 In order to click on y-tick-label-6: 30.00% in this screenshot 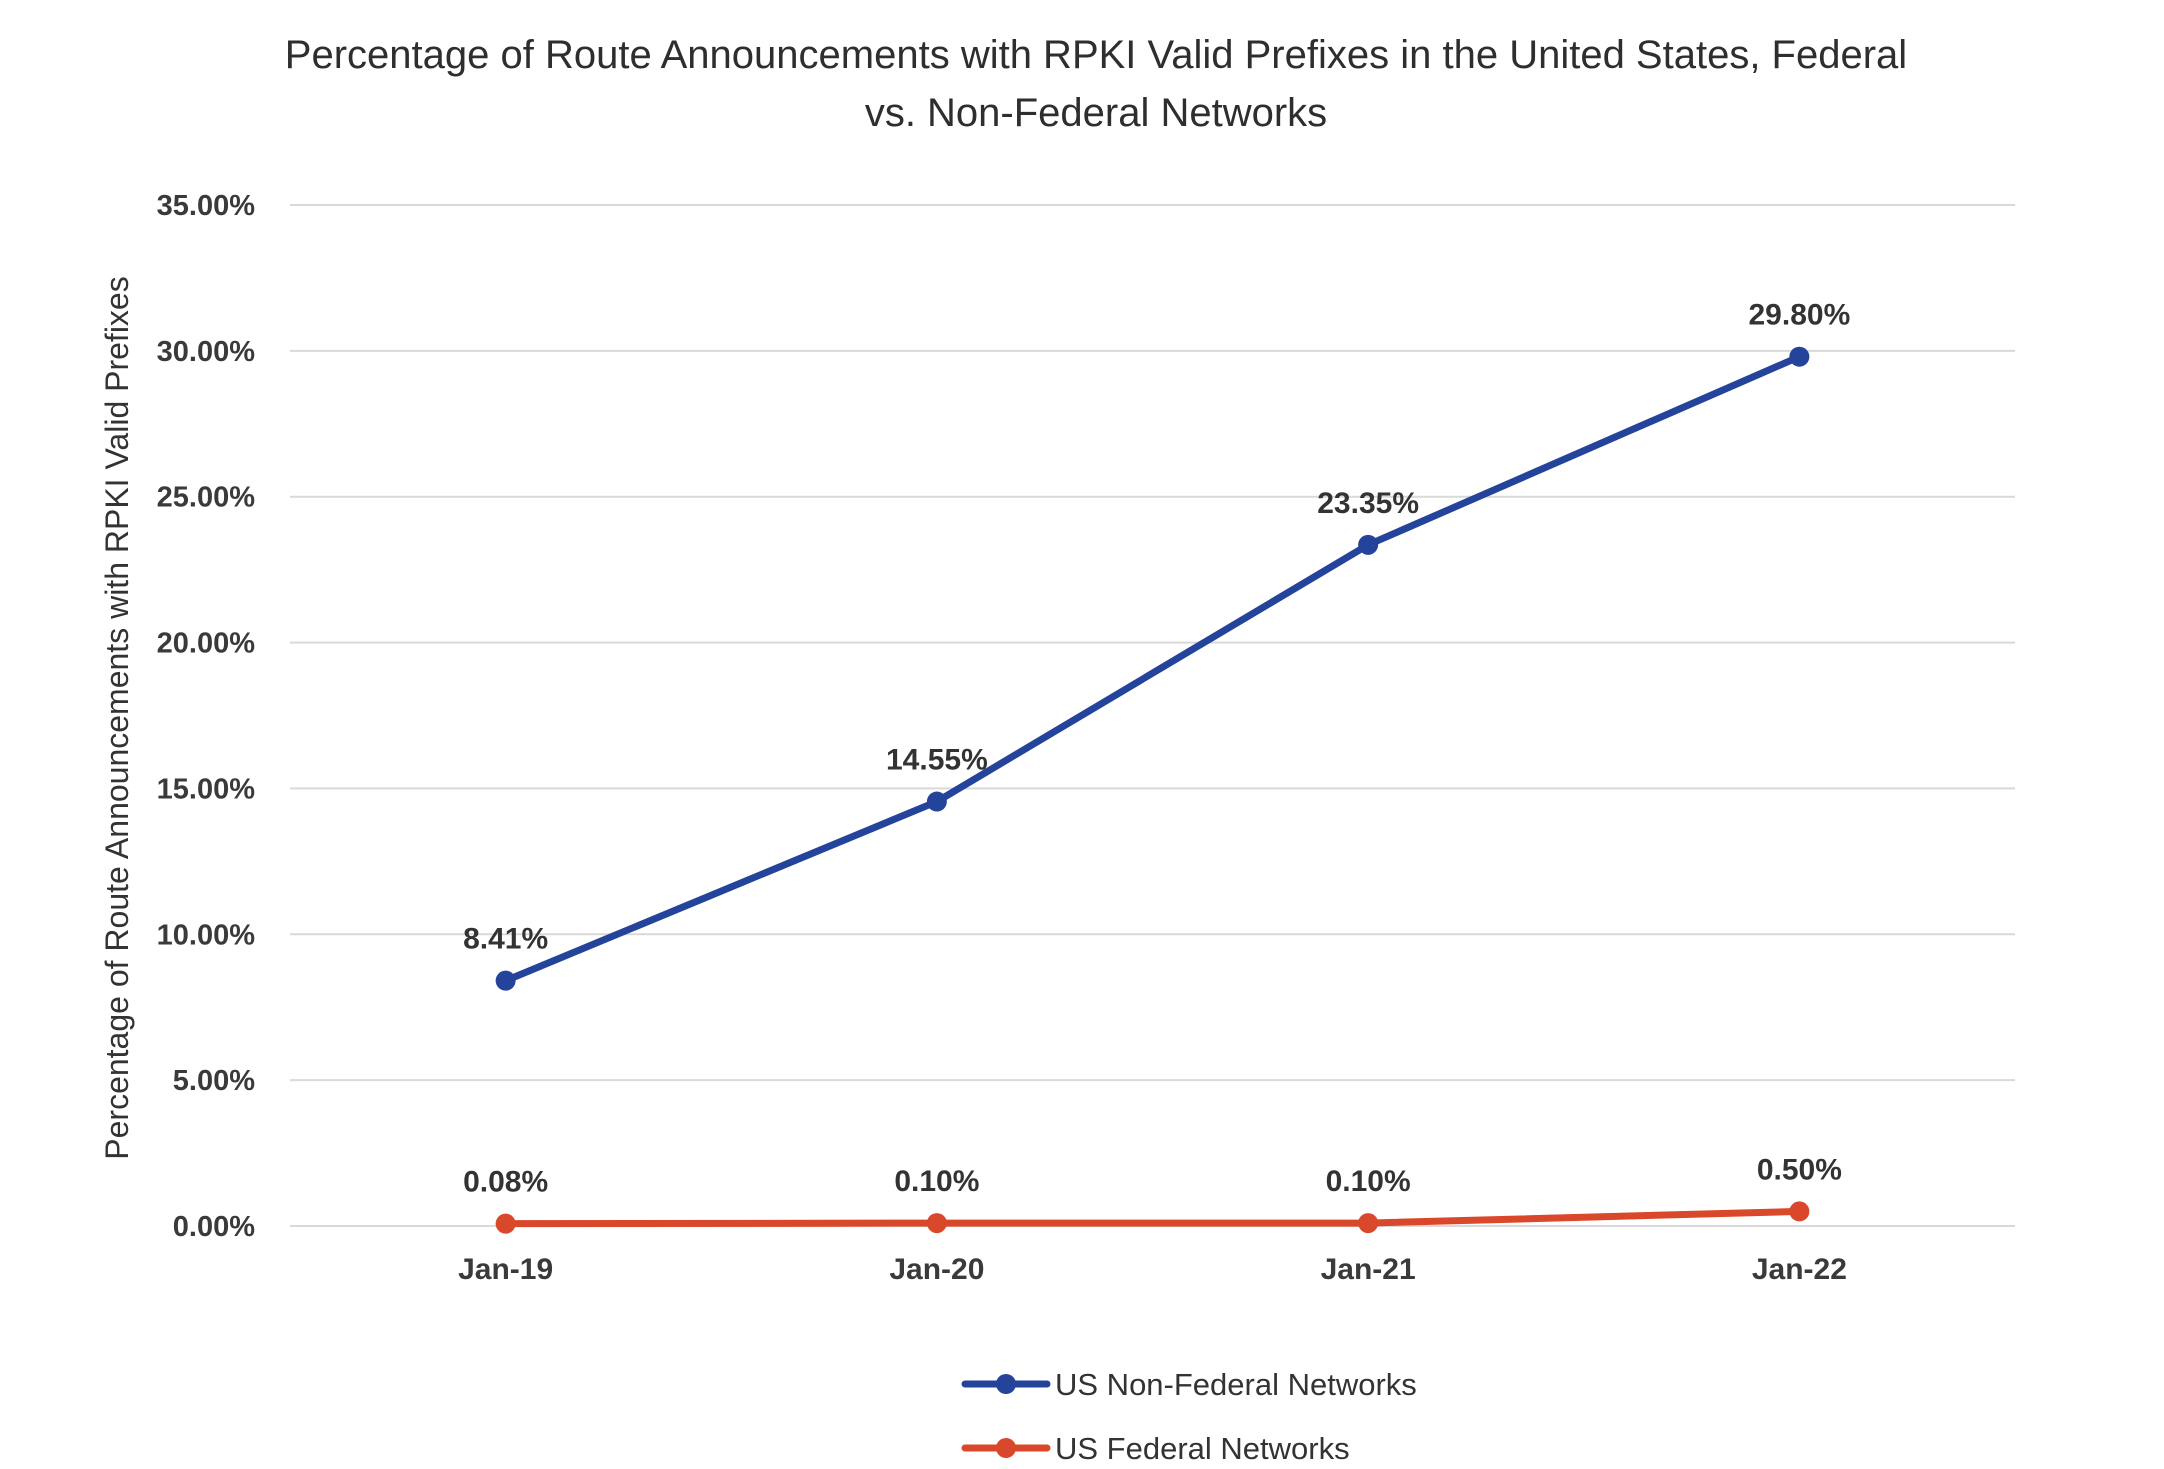, I will do `click(206, 352)`.